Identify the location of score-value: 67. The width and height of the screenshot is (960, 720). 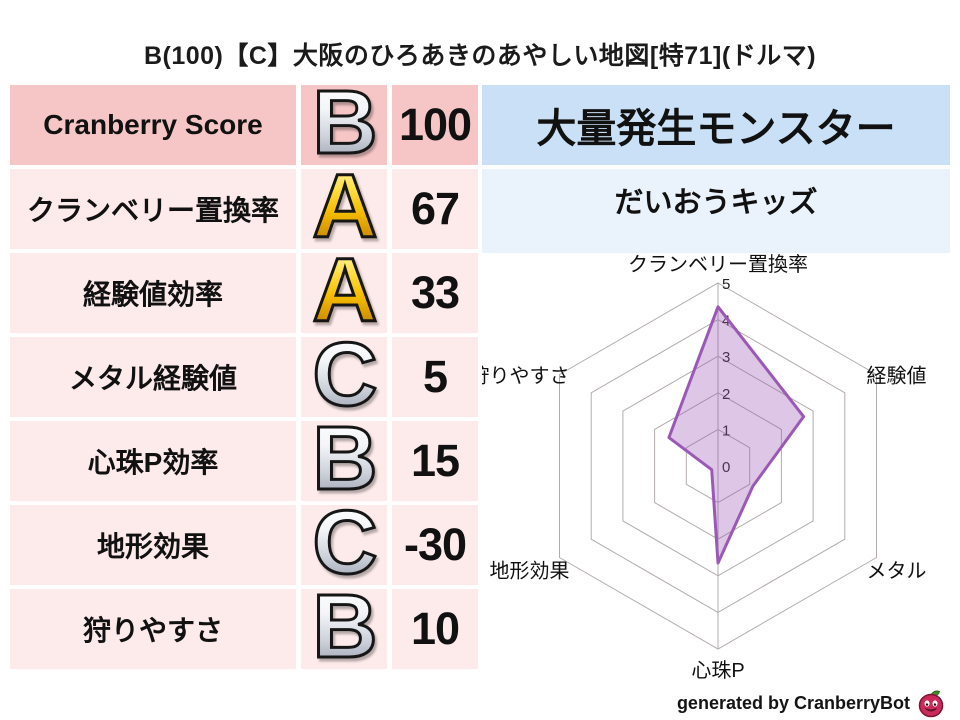
(435, 209).